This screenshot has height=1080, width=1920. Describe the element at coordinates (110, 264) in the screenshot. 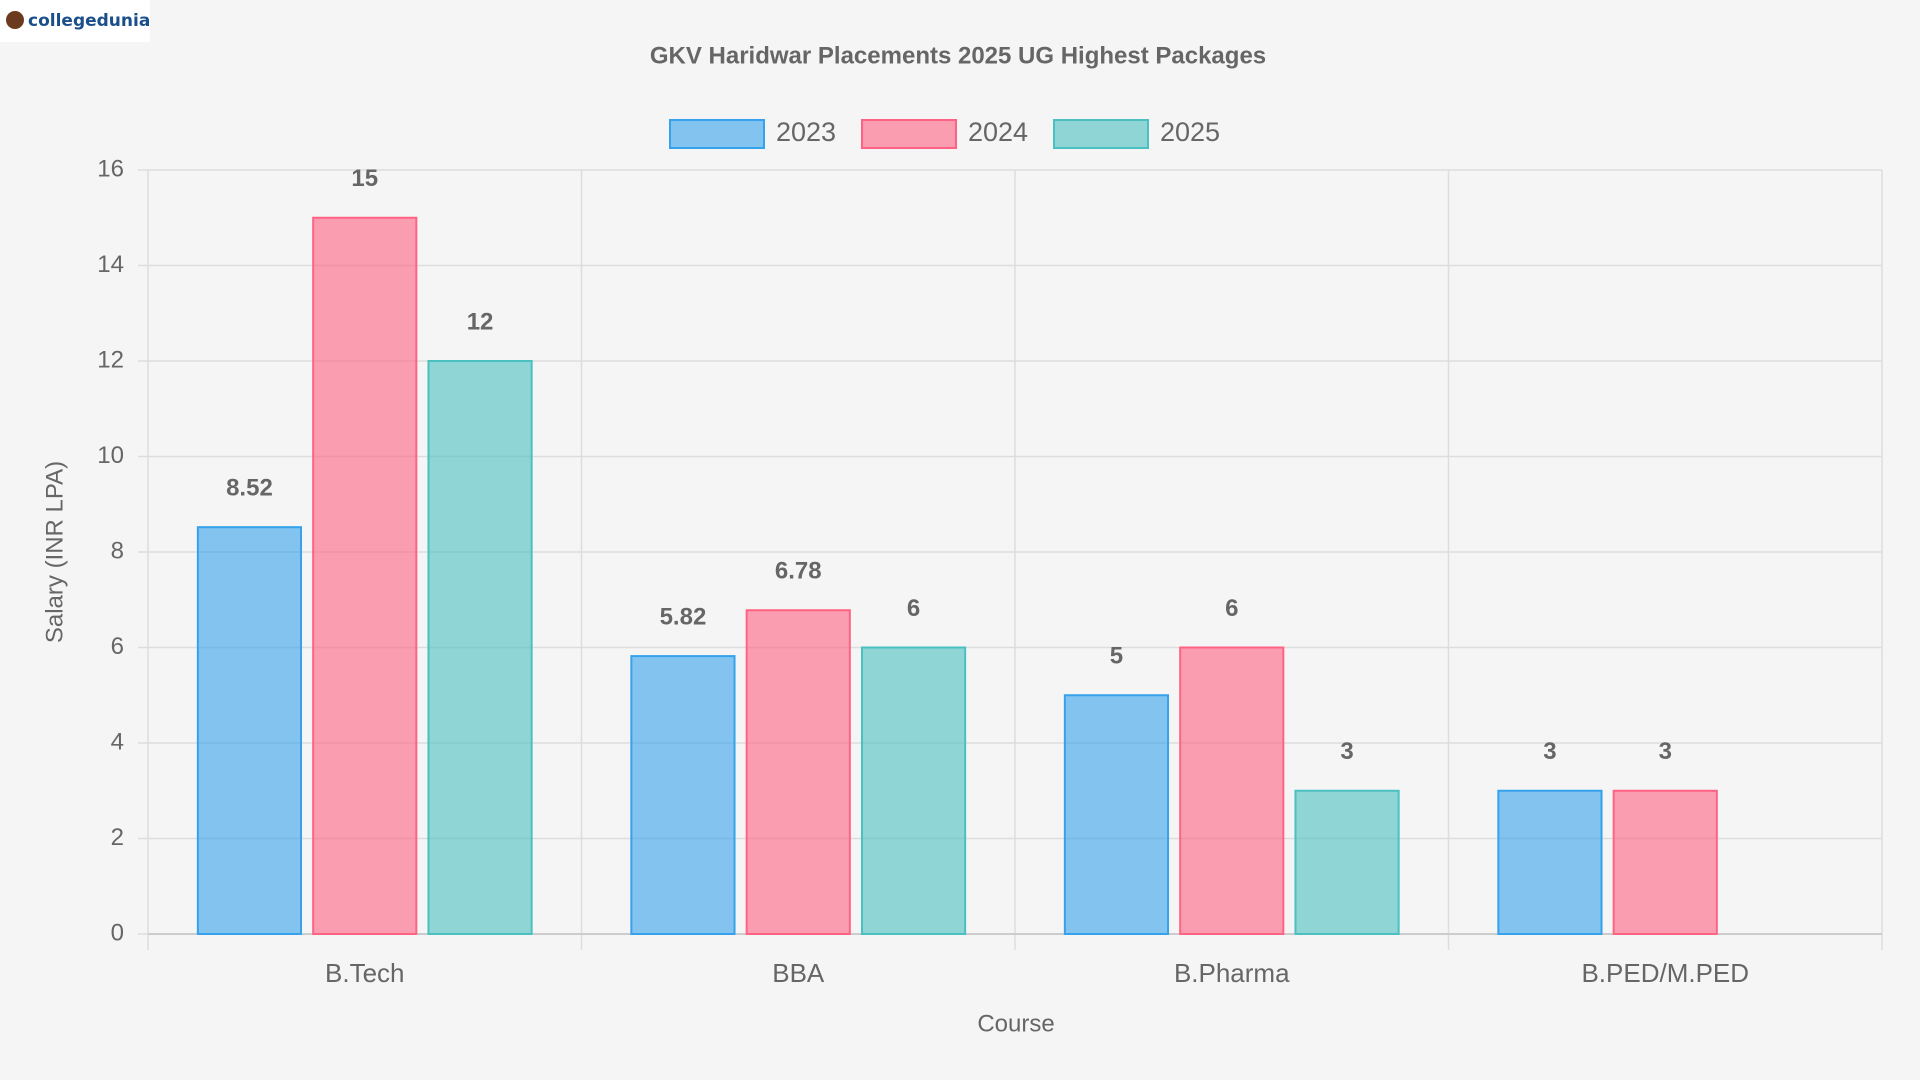

I see `y-tick-label: 14` at that location.